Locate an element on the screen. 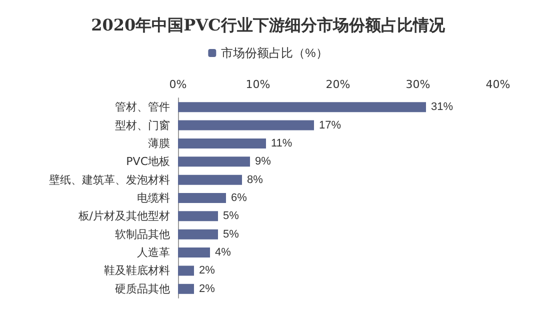 The height and width of the screenshot is (336, 537). y-tick-label: 硬质品其他 is located at coordinates (142, 289).